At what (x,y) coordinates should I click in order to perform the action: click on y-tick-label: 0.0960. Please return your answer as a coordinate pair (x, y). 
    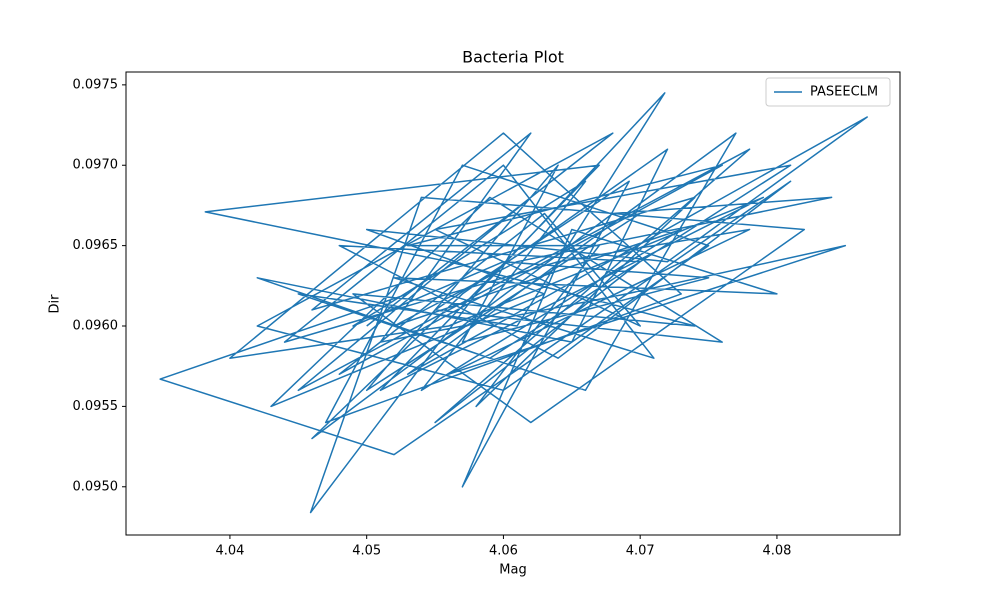
    Looking at the image, I should click on (96, 326).